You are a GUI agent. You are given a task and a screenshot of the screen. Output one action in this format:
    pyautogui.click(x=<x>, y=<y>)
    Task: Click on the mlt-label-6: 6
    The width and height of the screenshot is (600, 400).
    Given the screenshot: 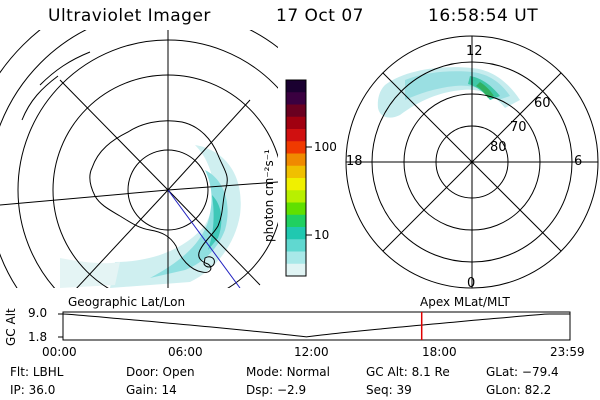 What is the action you would take?
    pyautogui.click(x=578, y=161)
    